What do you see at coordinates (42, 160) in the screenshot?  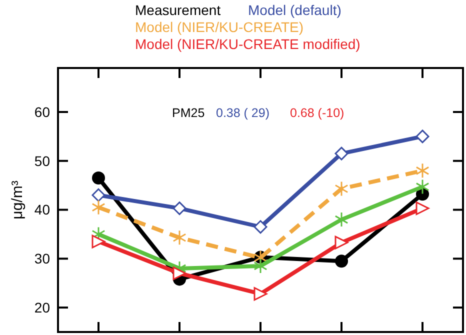 I see `y-tick-label: 50` at bounding box center [42, 160].